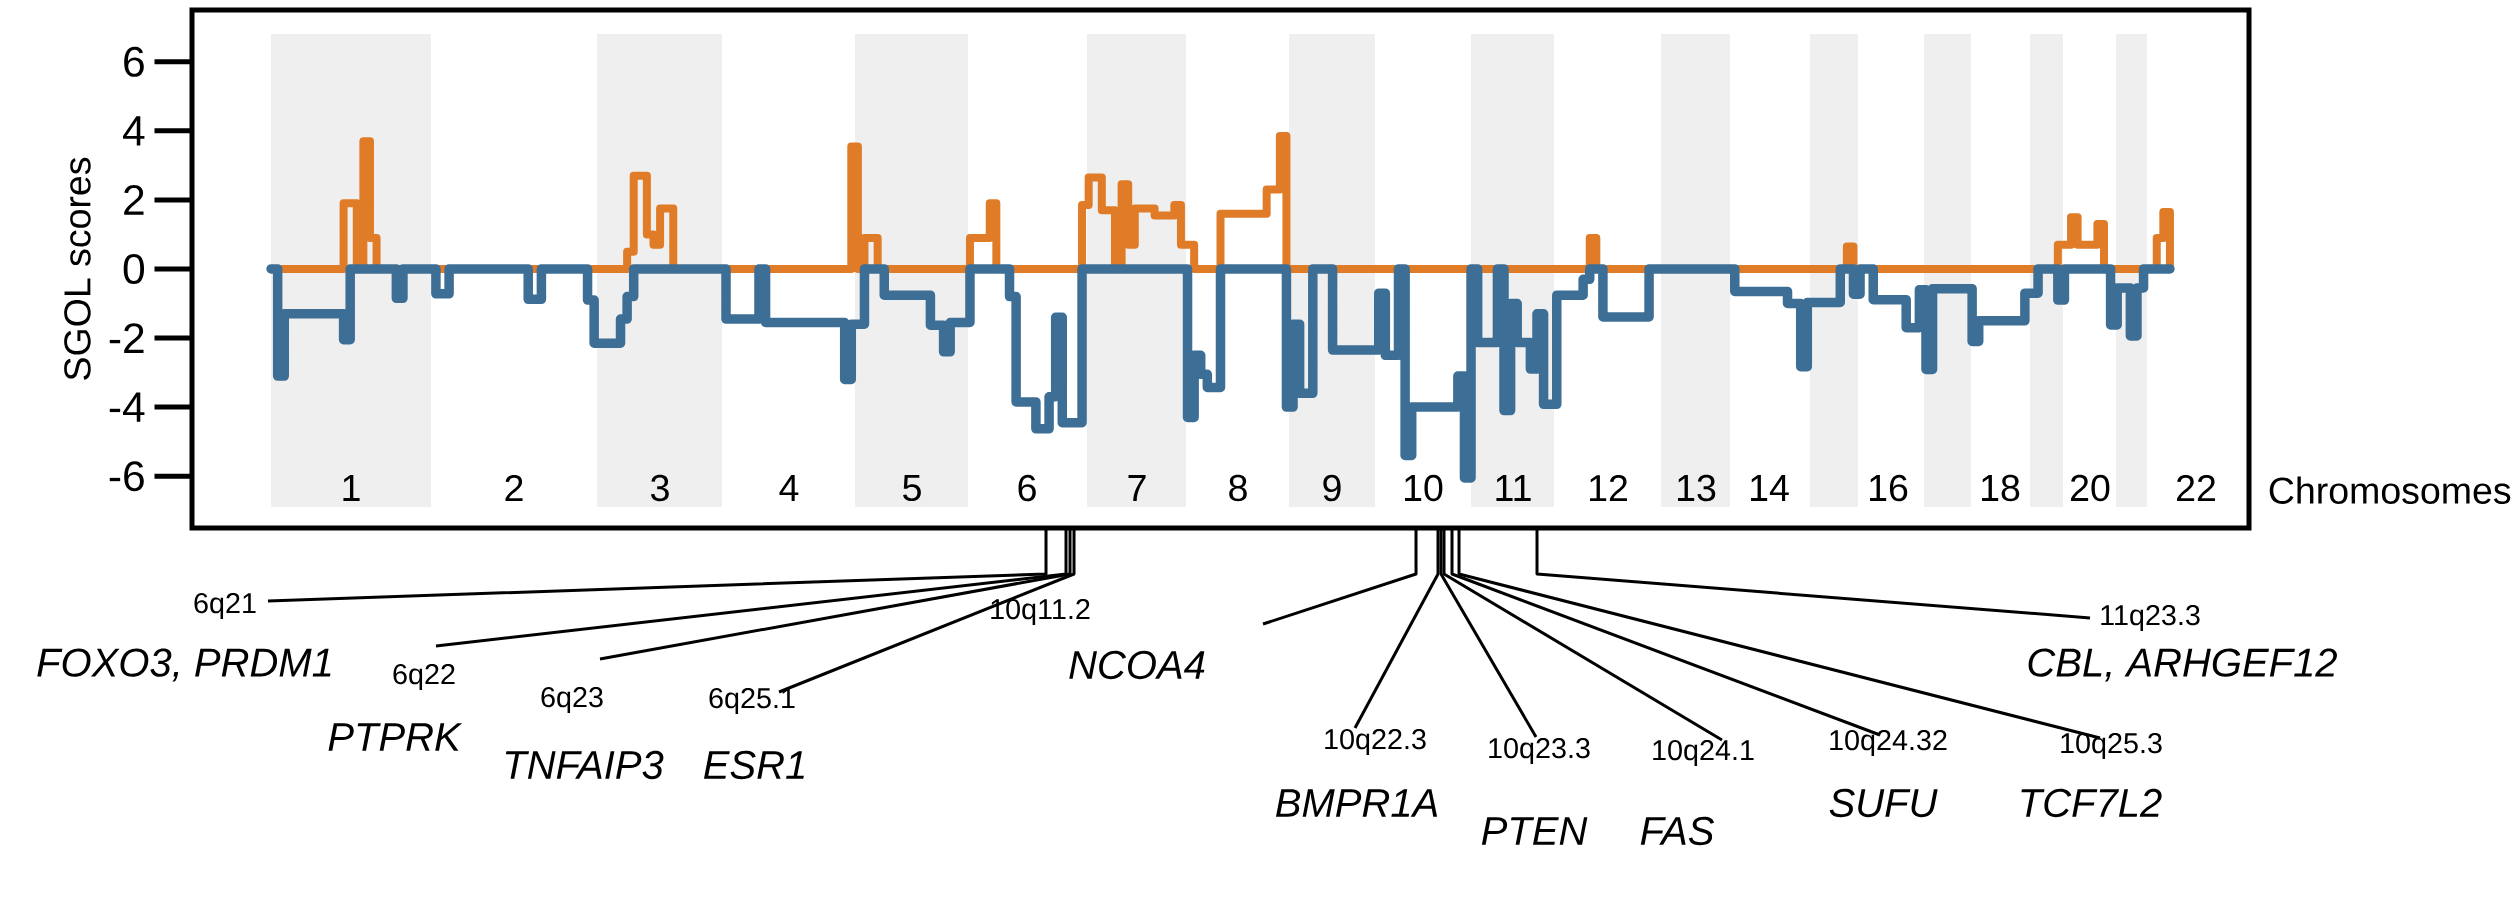 Image resolution: width=2519 pixels, height=901 pixels. I want to click on annotation: 9, so click(1332, 488).